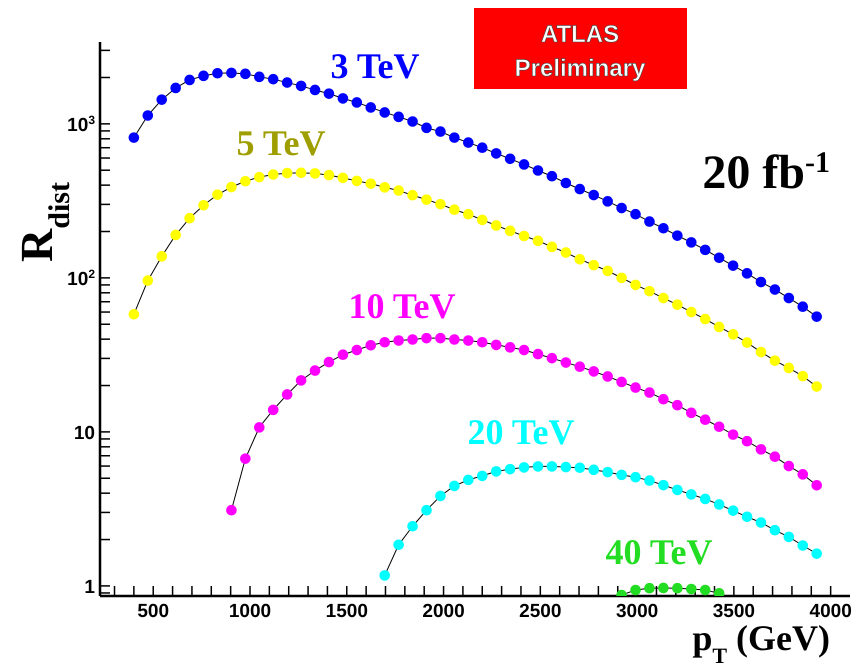 The image size is (858, 665). Describe the element at coordinates (540, 611) in the screenshot. I see `x-tick-label: 2500` at that location.